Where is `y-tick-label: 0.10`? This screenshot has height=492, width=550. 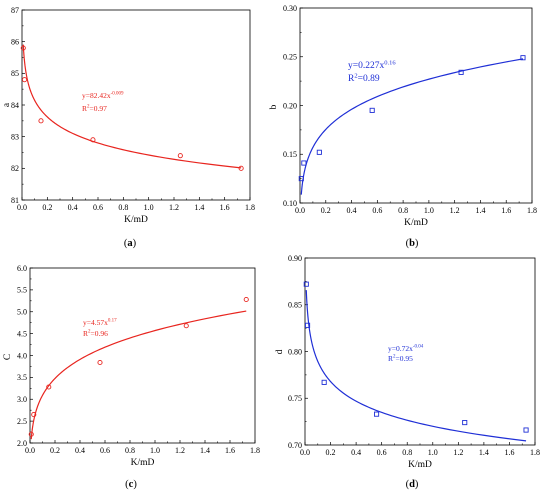 y-tick-label: 0.10 is located at coordinates (290, 203).